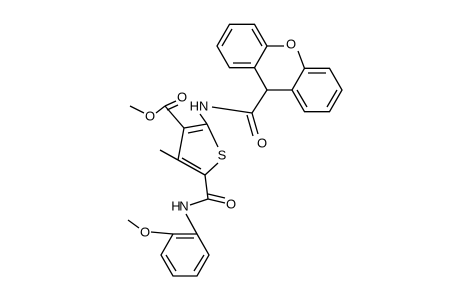 Image resolution: width=460 pixels, height=300 pixels. I want to click on atom-label: HN, so click(199, 106).